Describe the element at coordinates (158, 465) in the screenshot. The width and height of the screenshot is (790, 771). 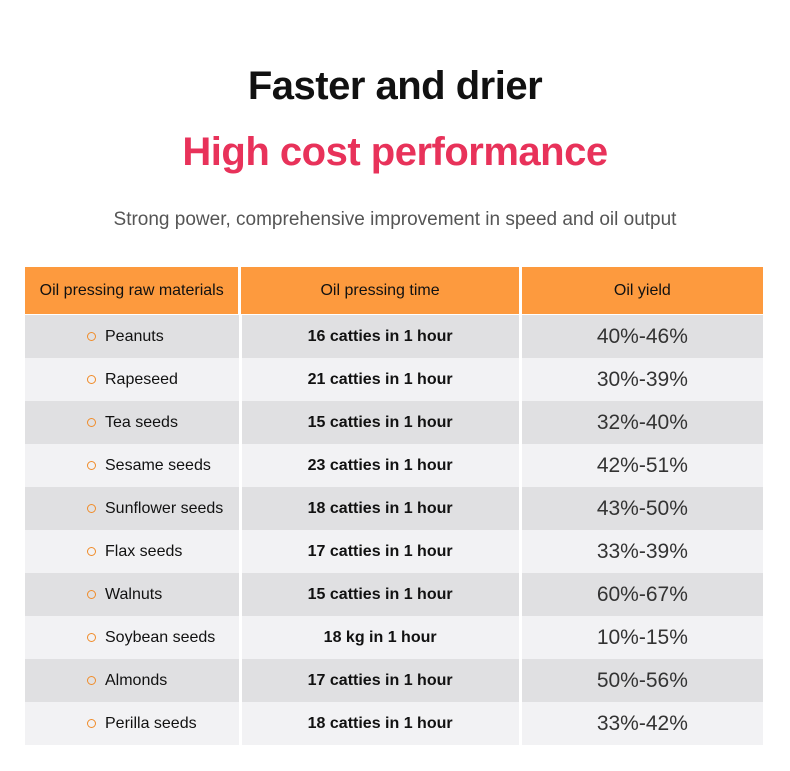
I see `material-name: Sesame seeds` at that location.